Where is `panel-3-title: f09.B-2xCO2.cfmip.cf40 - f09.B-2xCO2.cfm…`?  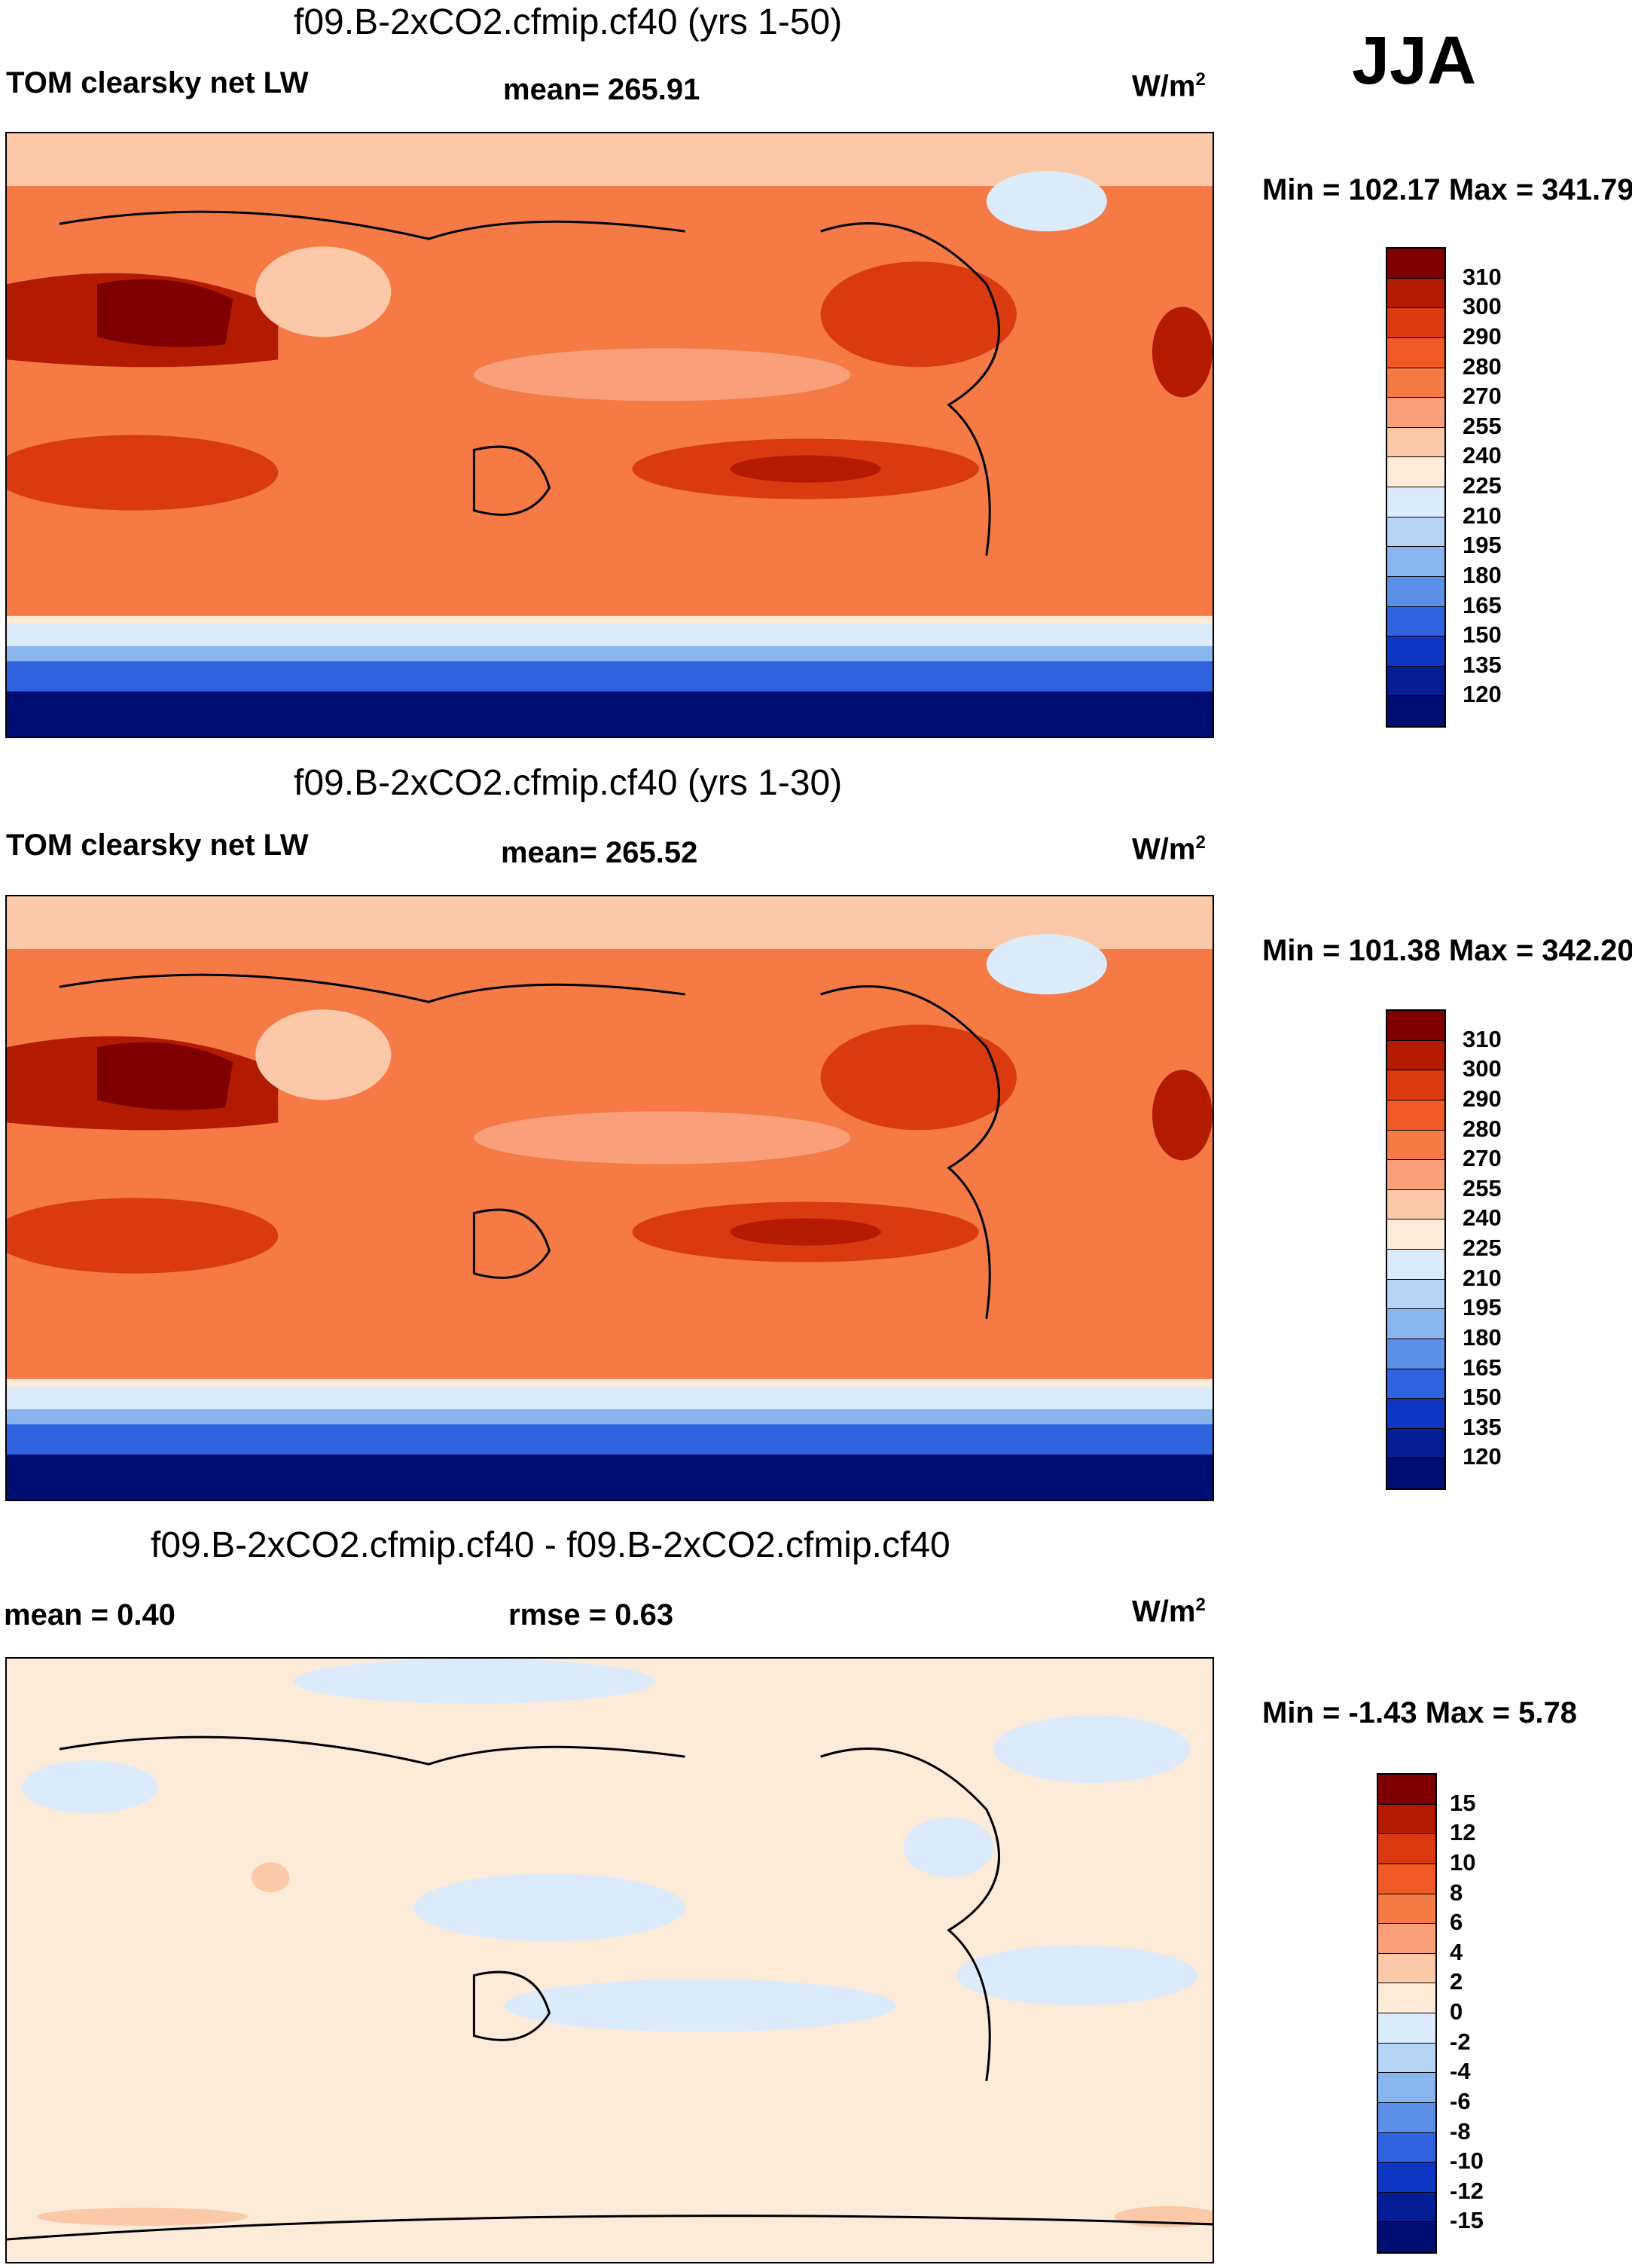
panel-3-title: f09.B-2xCO2.cfmip.cf40 - f09.B-2xCO2.cfm… is located at coordinates (550, 1545).